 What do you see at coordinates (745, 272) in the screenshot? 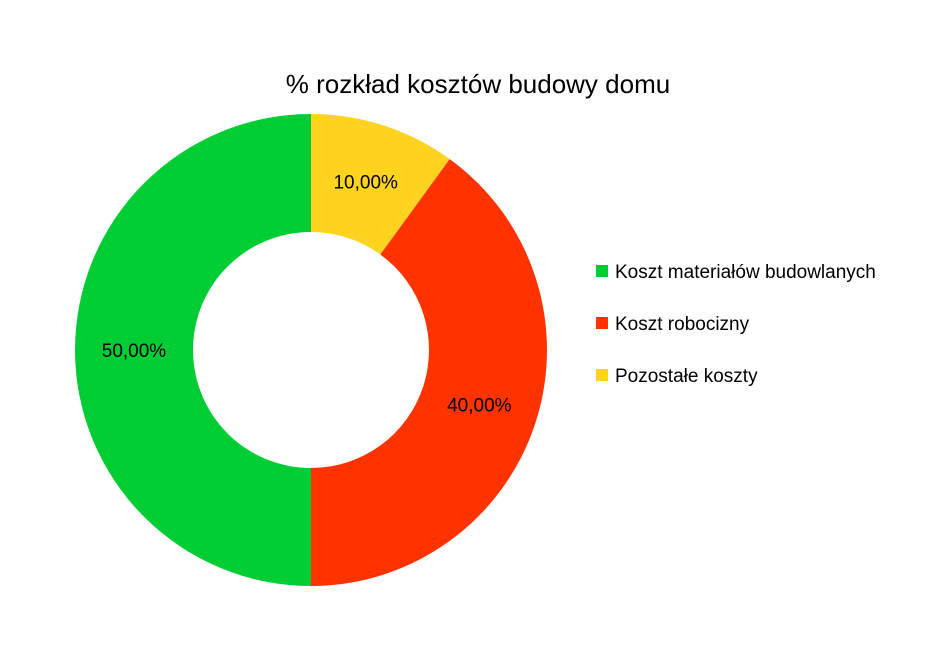
I see `legend-label-materialy: Koszt materiałów budowlanych` at bounding box center [745, 272].